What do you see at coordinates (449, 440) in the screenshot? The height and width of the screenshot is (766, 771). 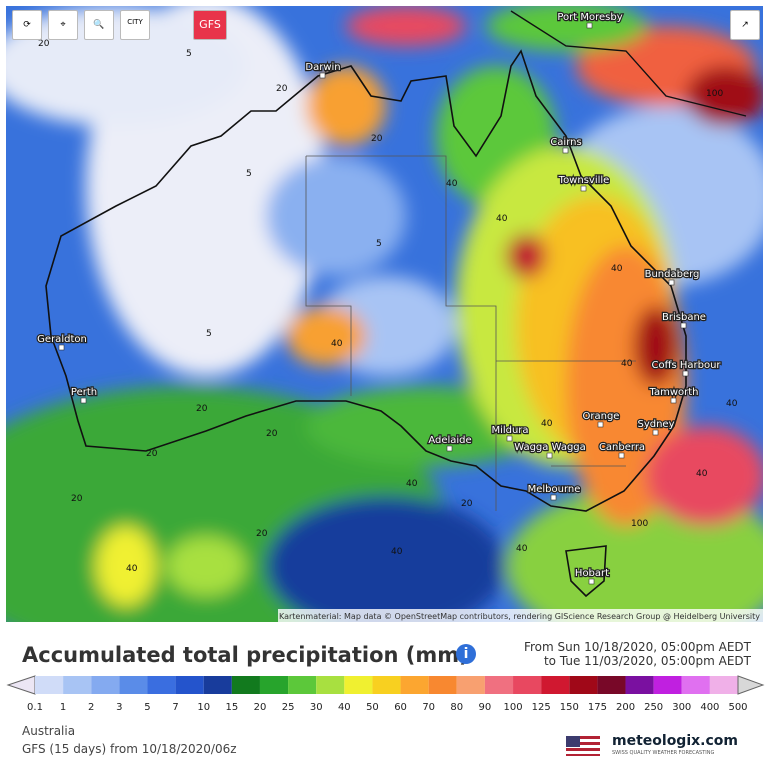 I see `city-label: Adelaide` at bounding box center [449, 440].